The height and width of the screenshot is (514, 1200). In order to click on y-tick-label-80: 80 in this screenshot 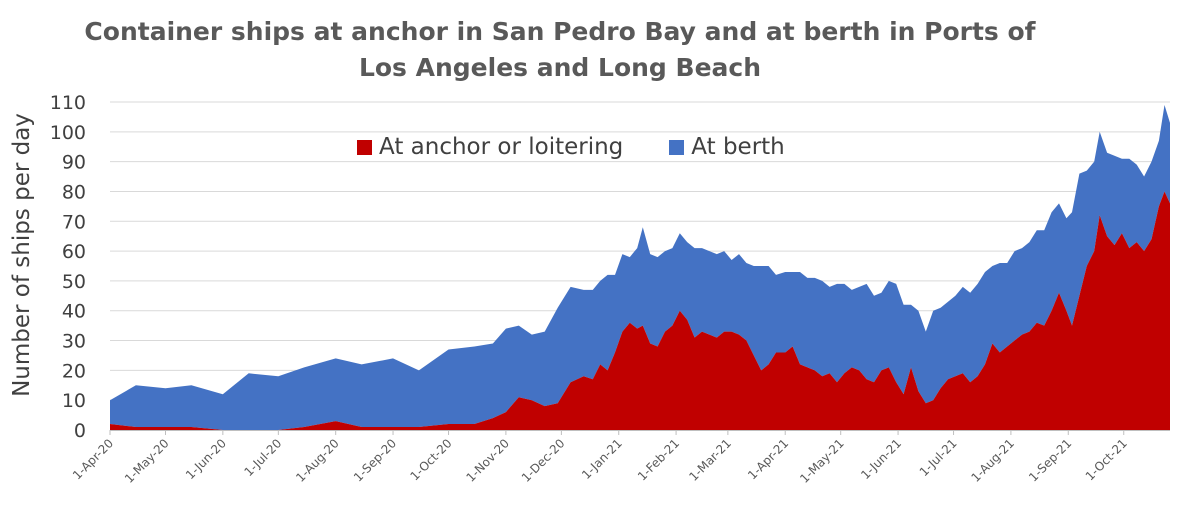, I will do `click(74, 192)`.